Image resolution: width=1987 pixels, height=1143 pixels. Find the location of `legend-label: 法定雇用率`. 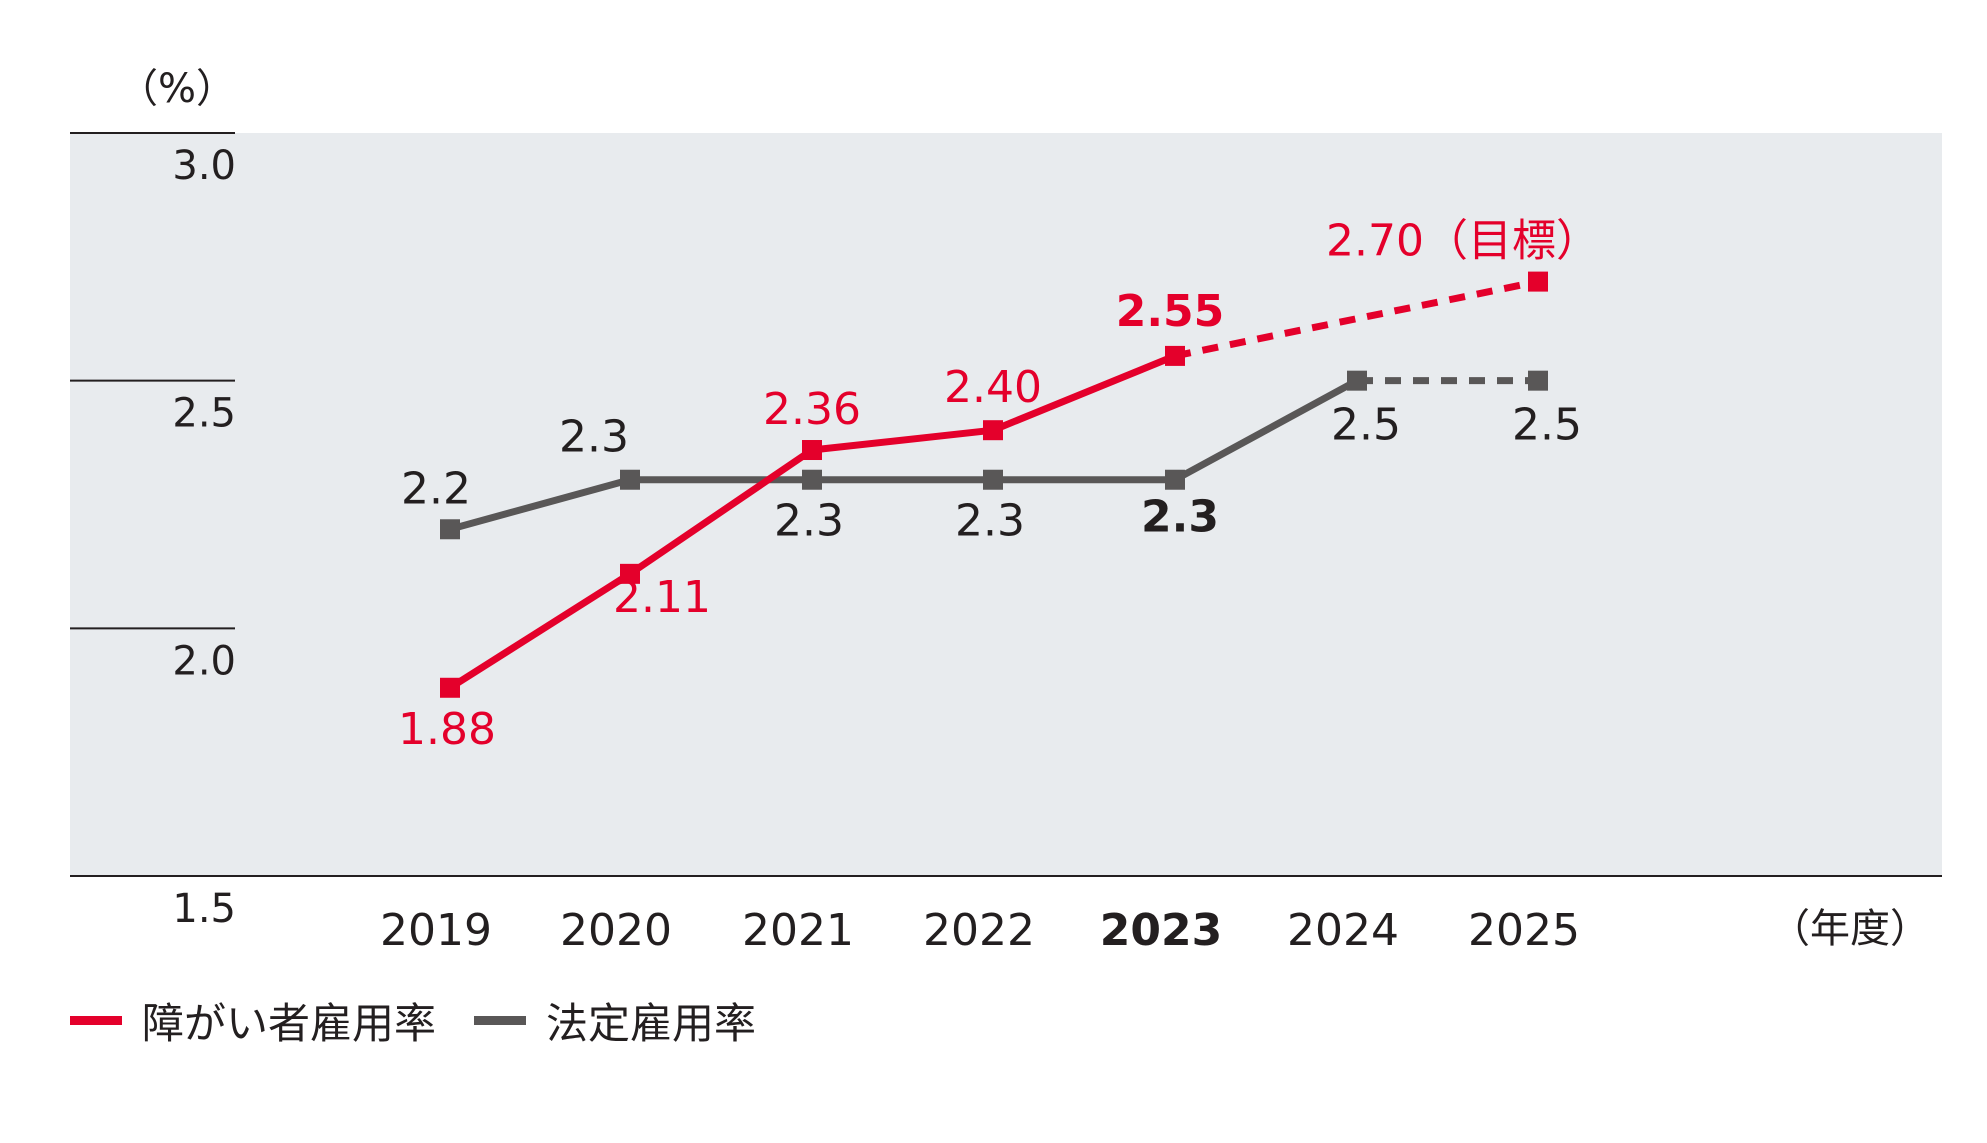

legend-label: 法定雇用率 is located at coordinates (651, 1023).